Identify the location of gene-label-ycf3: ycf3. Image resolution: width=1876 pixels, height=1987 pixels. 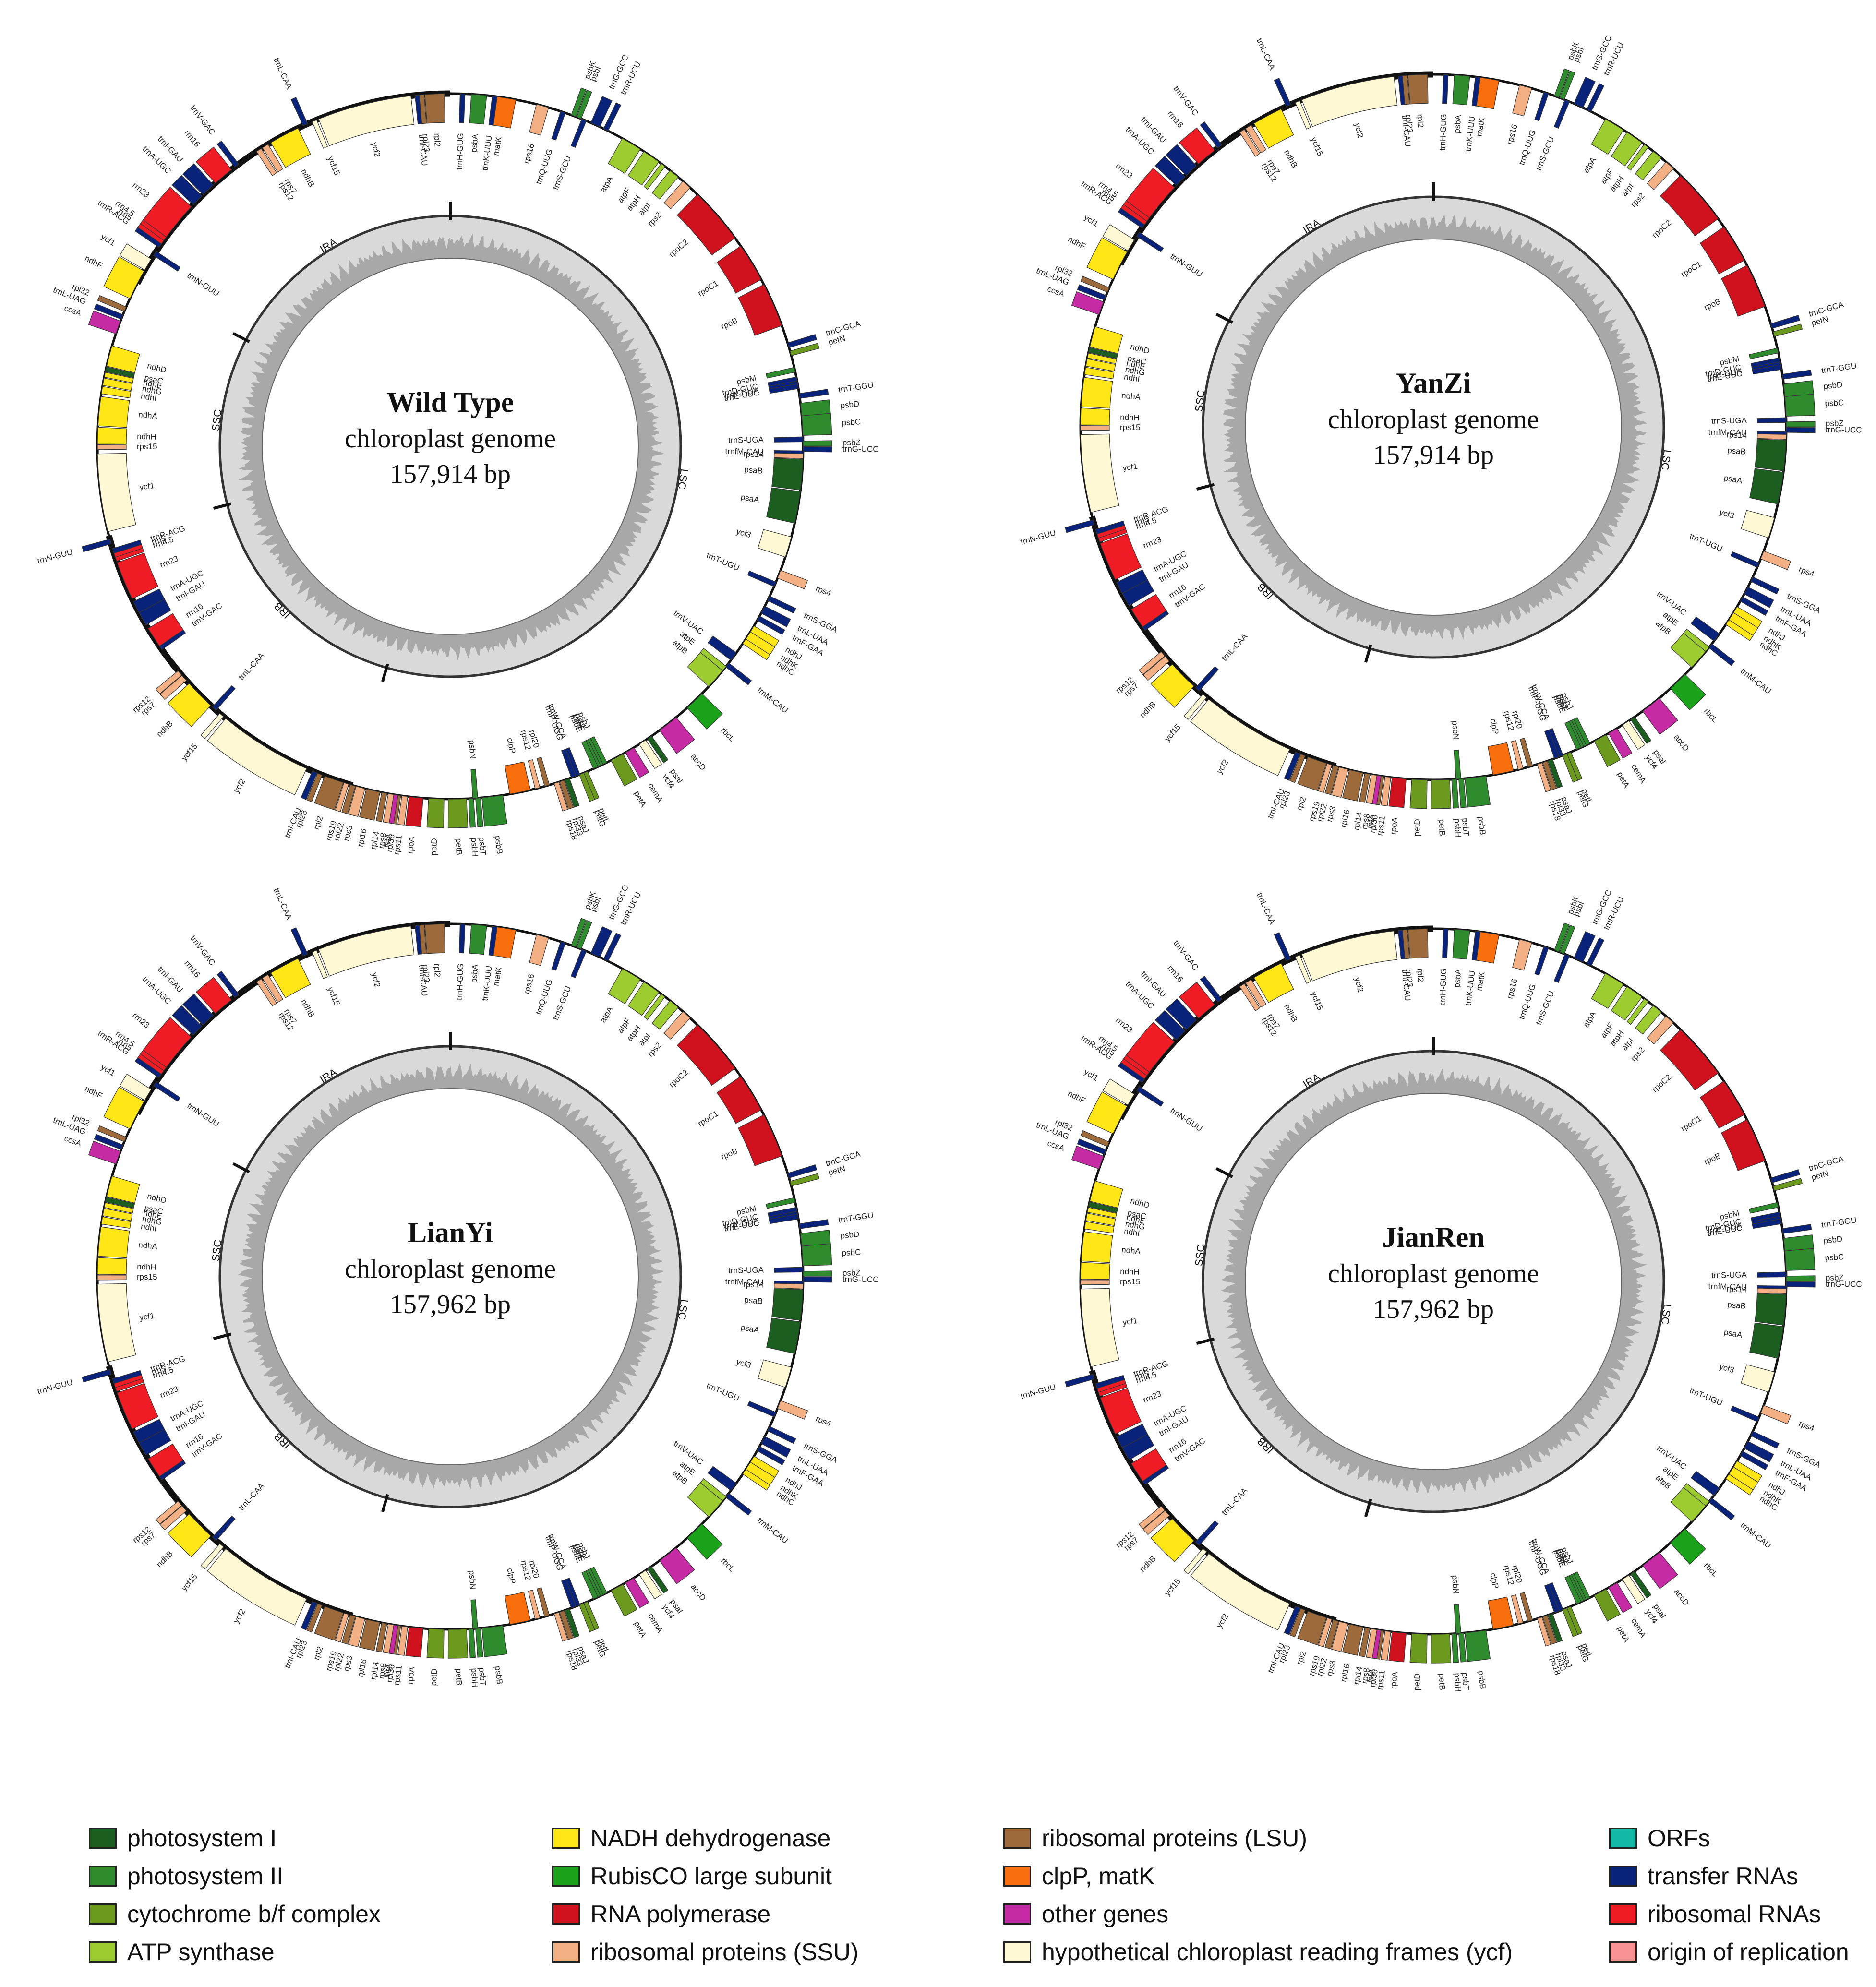
(744, 533).